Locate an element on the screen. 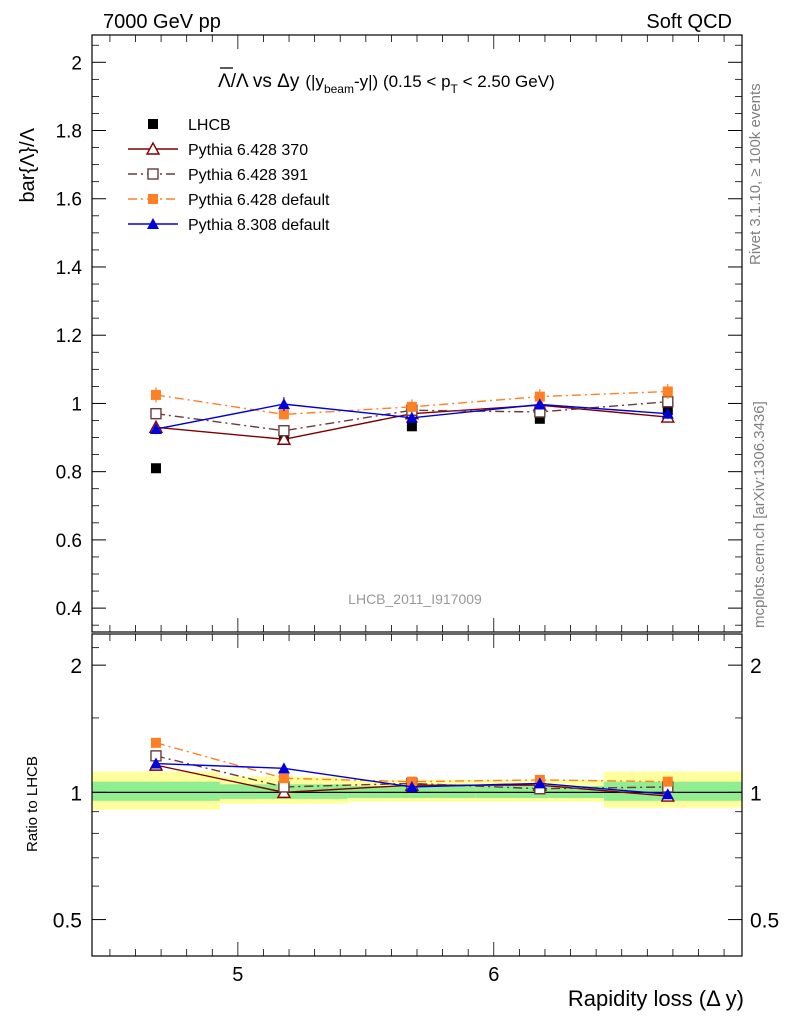 The height and width of the screenshot is (1024, 786). mcplots-label: mcplots.cern.ch [arXiv:1306.3436] is located at coordinates (759, 514).